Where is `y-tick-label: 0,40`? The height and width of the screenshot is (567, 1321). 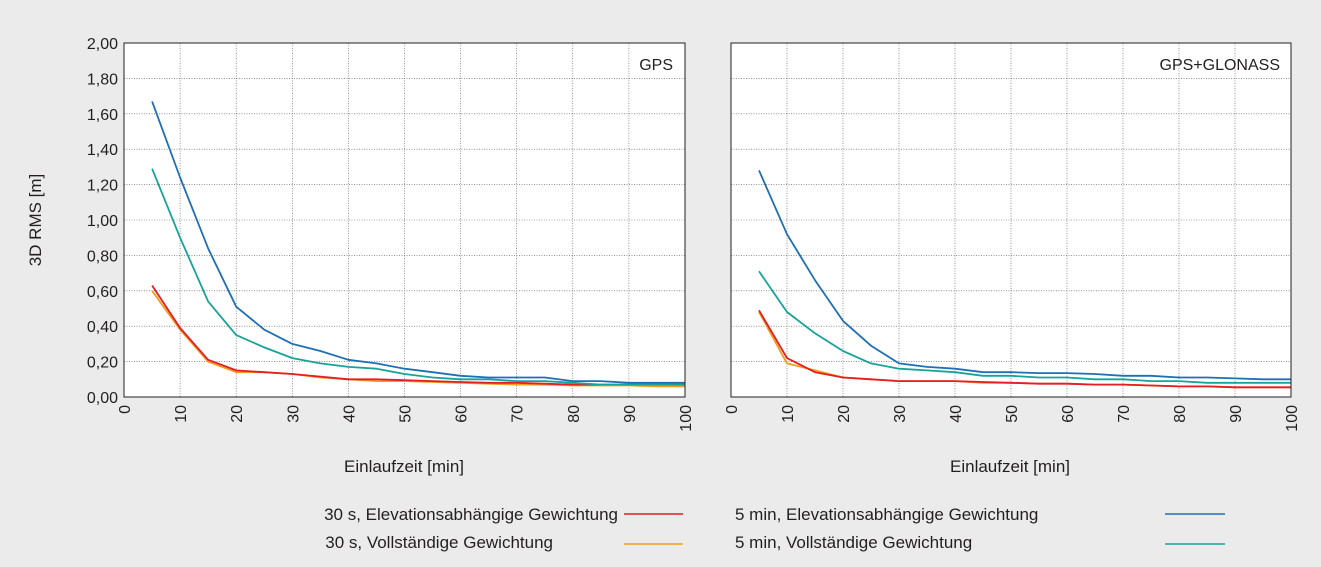
y-tick-label: 0,40 is located at coordinates (102, 327).